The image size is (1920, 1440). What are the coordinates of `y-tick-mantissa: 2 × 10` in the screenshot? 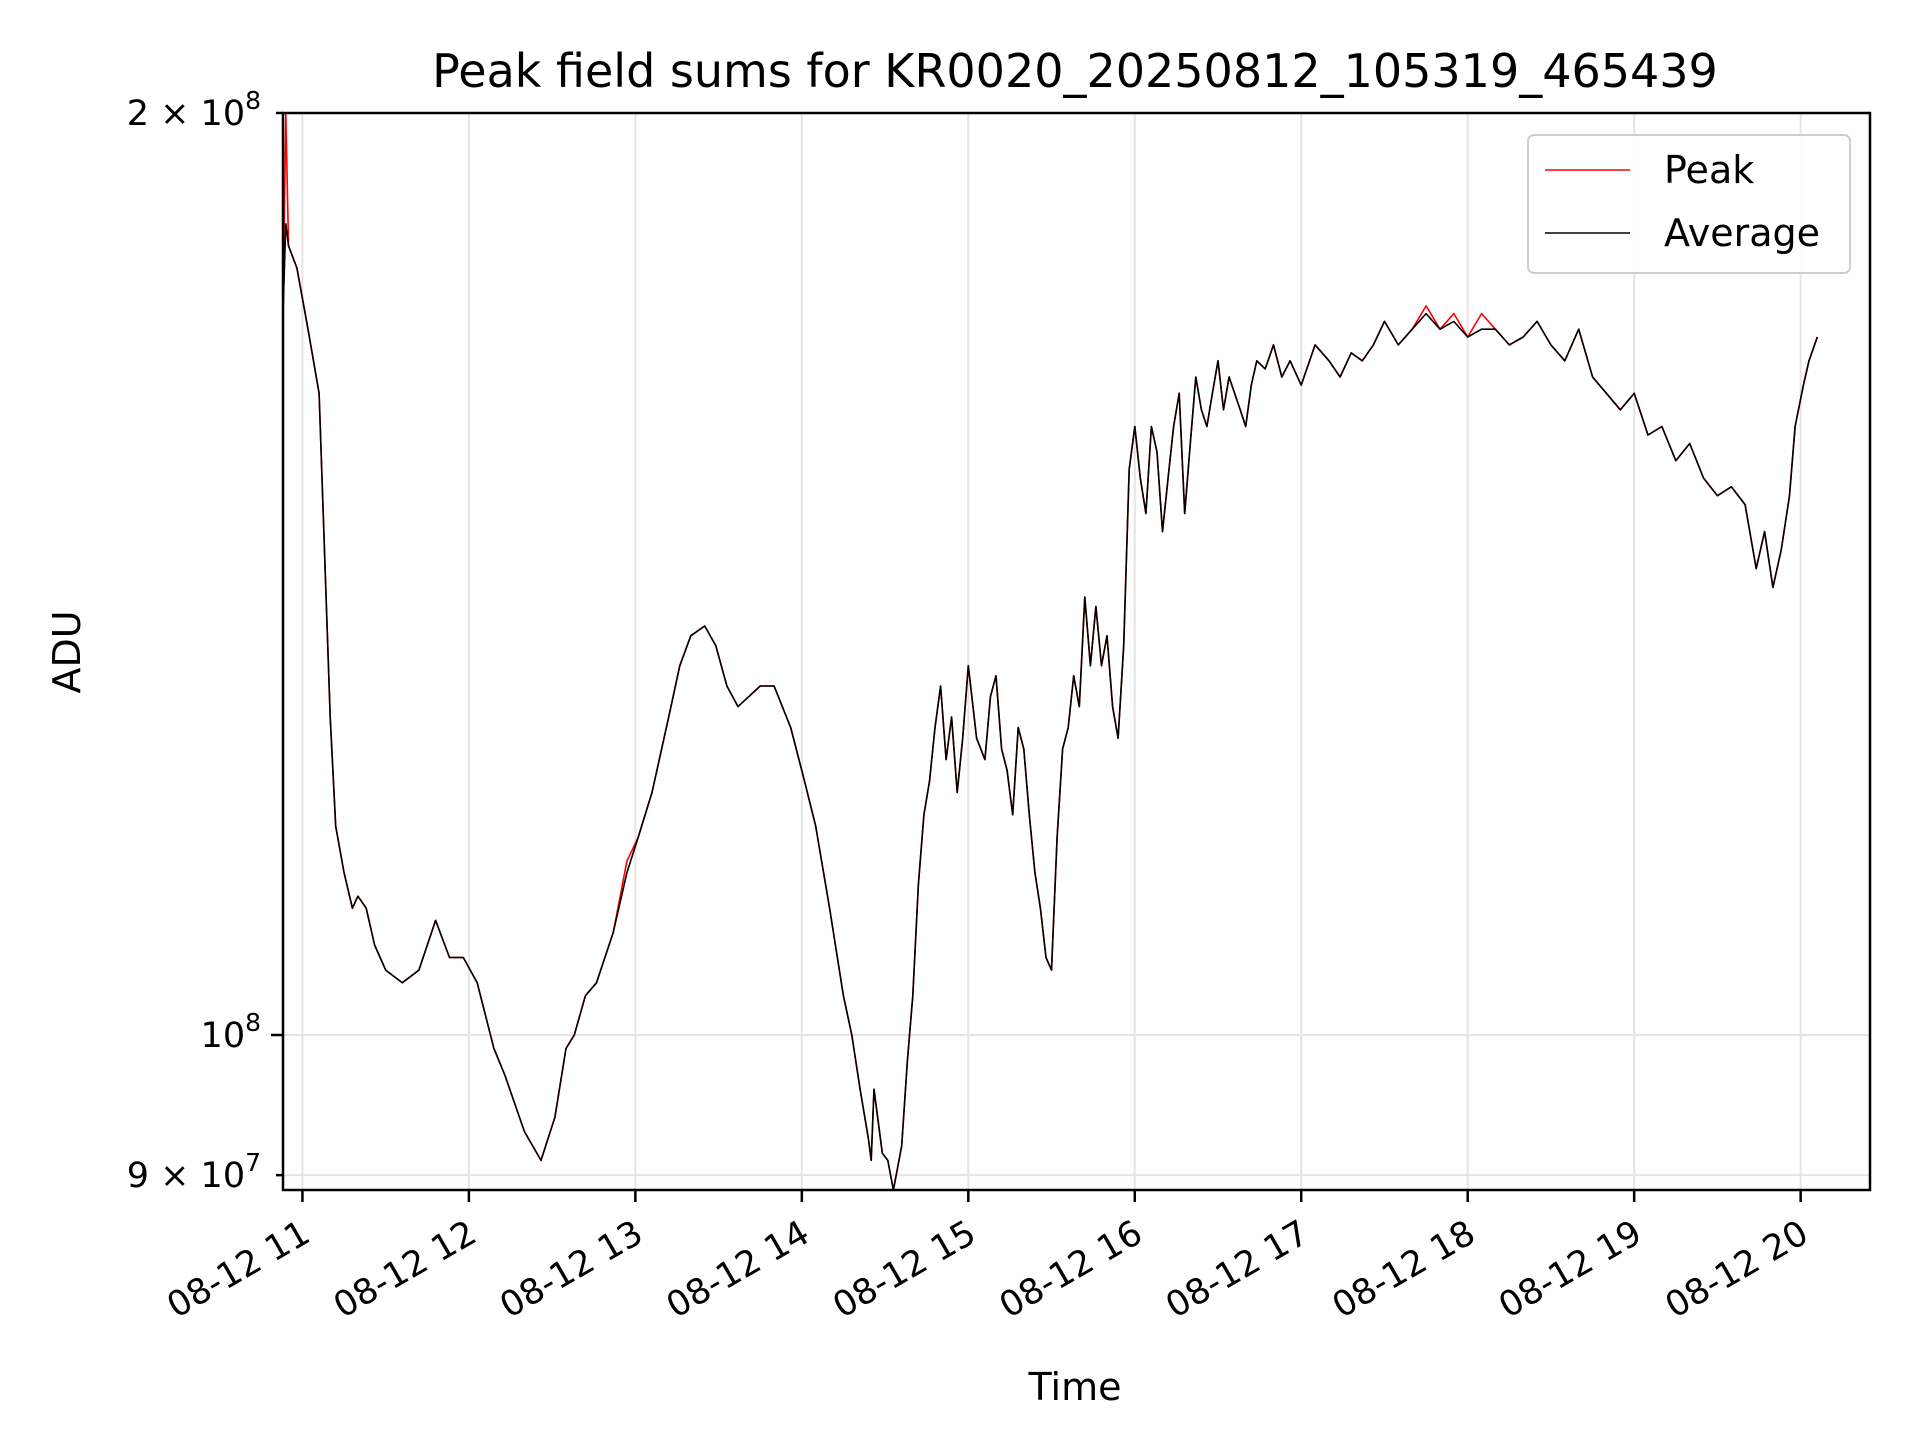 It's located at (186, 114).